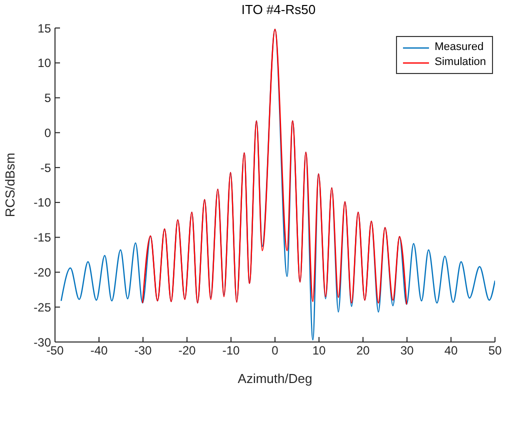  What do you see at coordinates (48, 133) in the screenshot?
I see `y-tick-label: 0` at bounding box center [48, 133].